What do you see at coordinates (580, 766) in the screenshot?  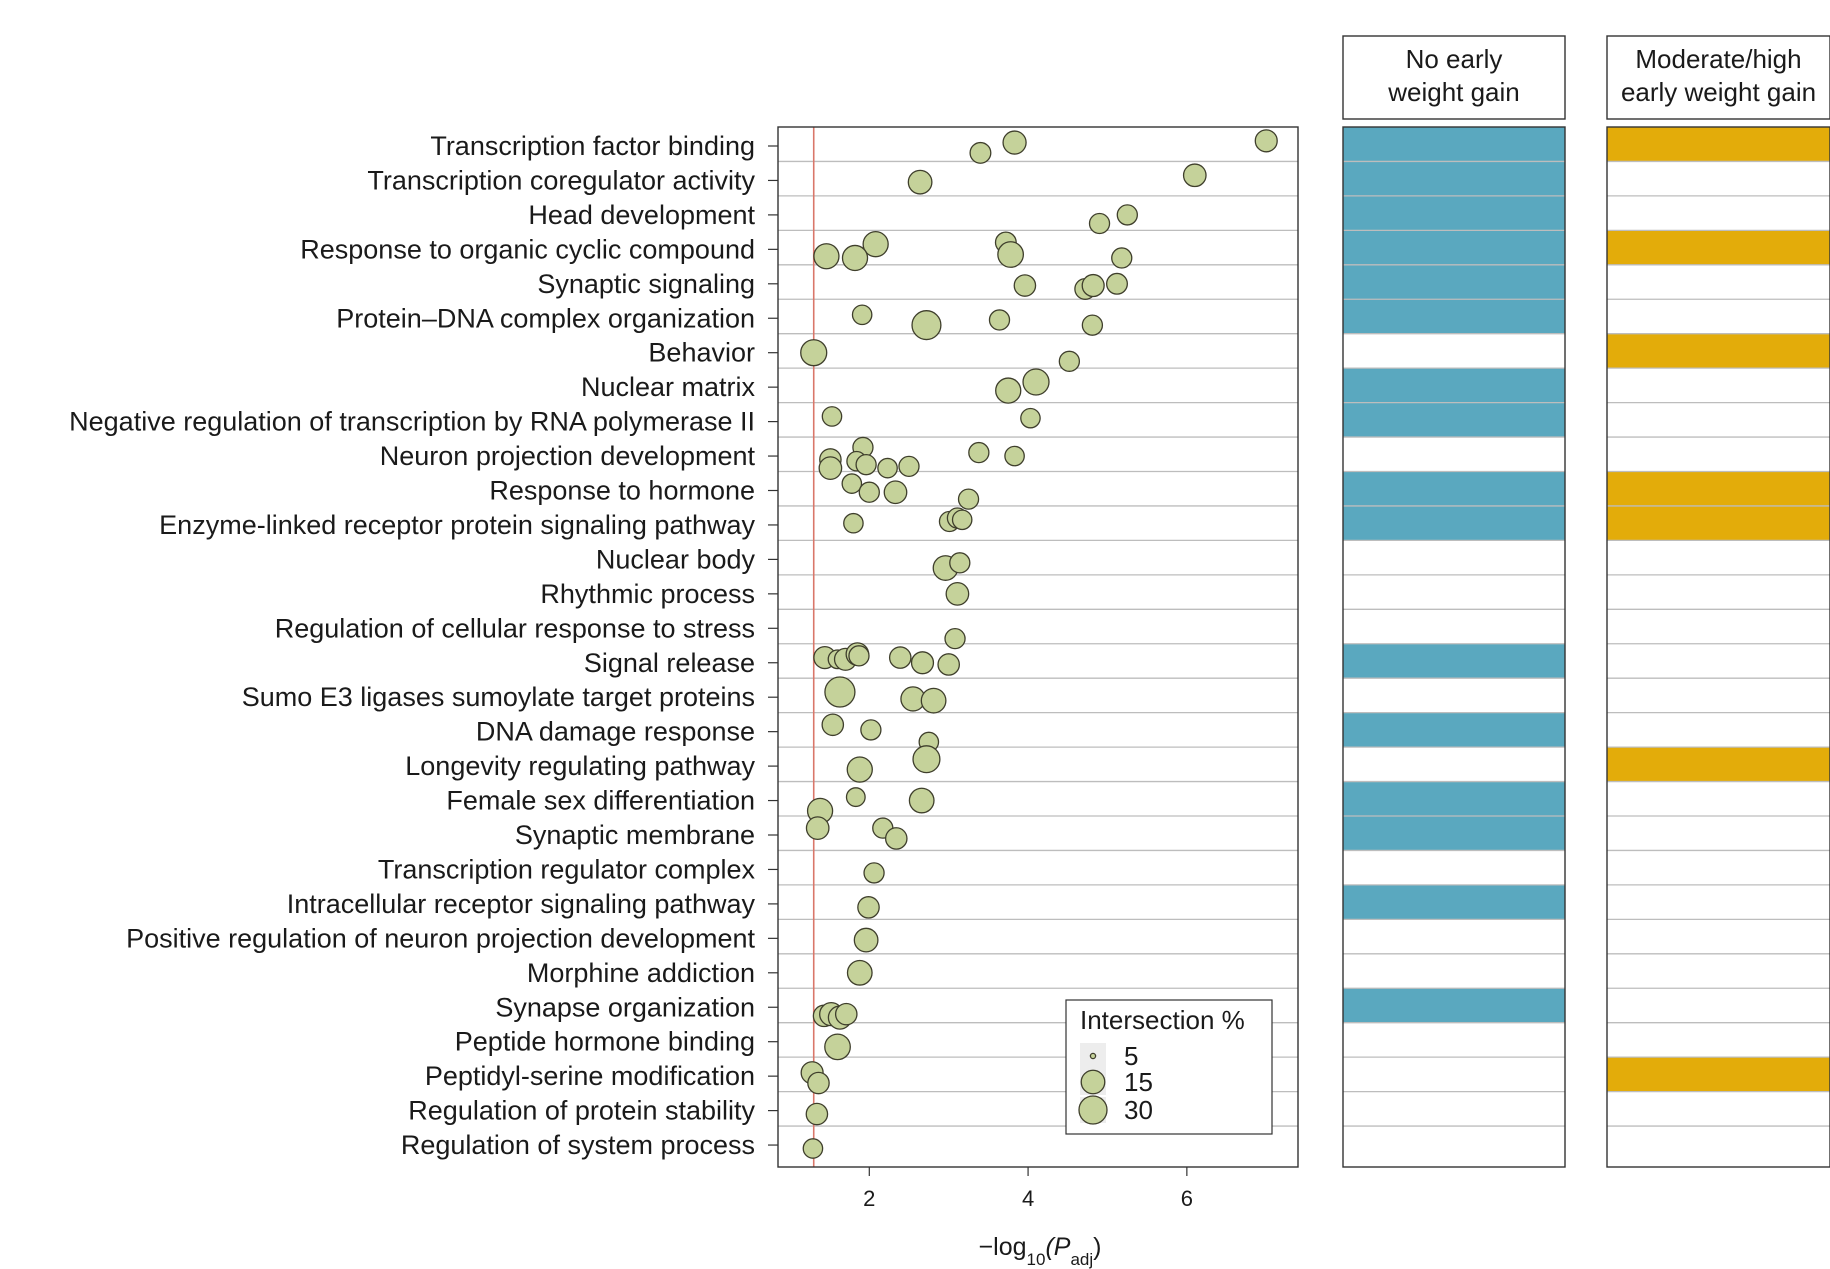 I see `pathway-label: Longevity regulating pathway` at bounding box center [580, 766].